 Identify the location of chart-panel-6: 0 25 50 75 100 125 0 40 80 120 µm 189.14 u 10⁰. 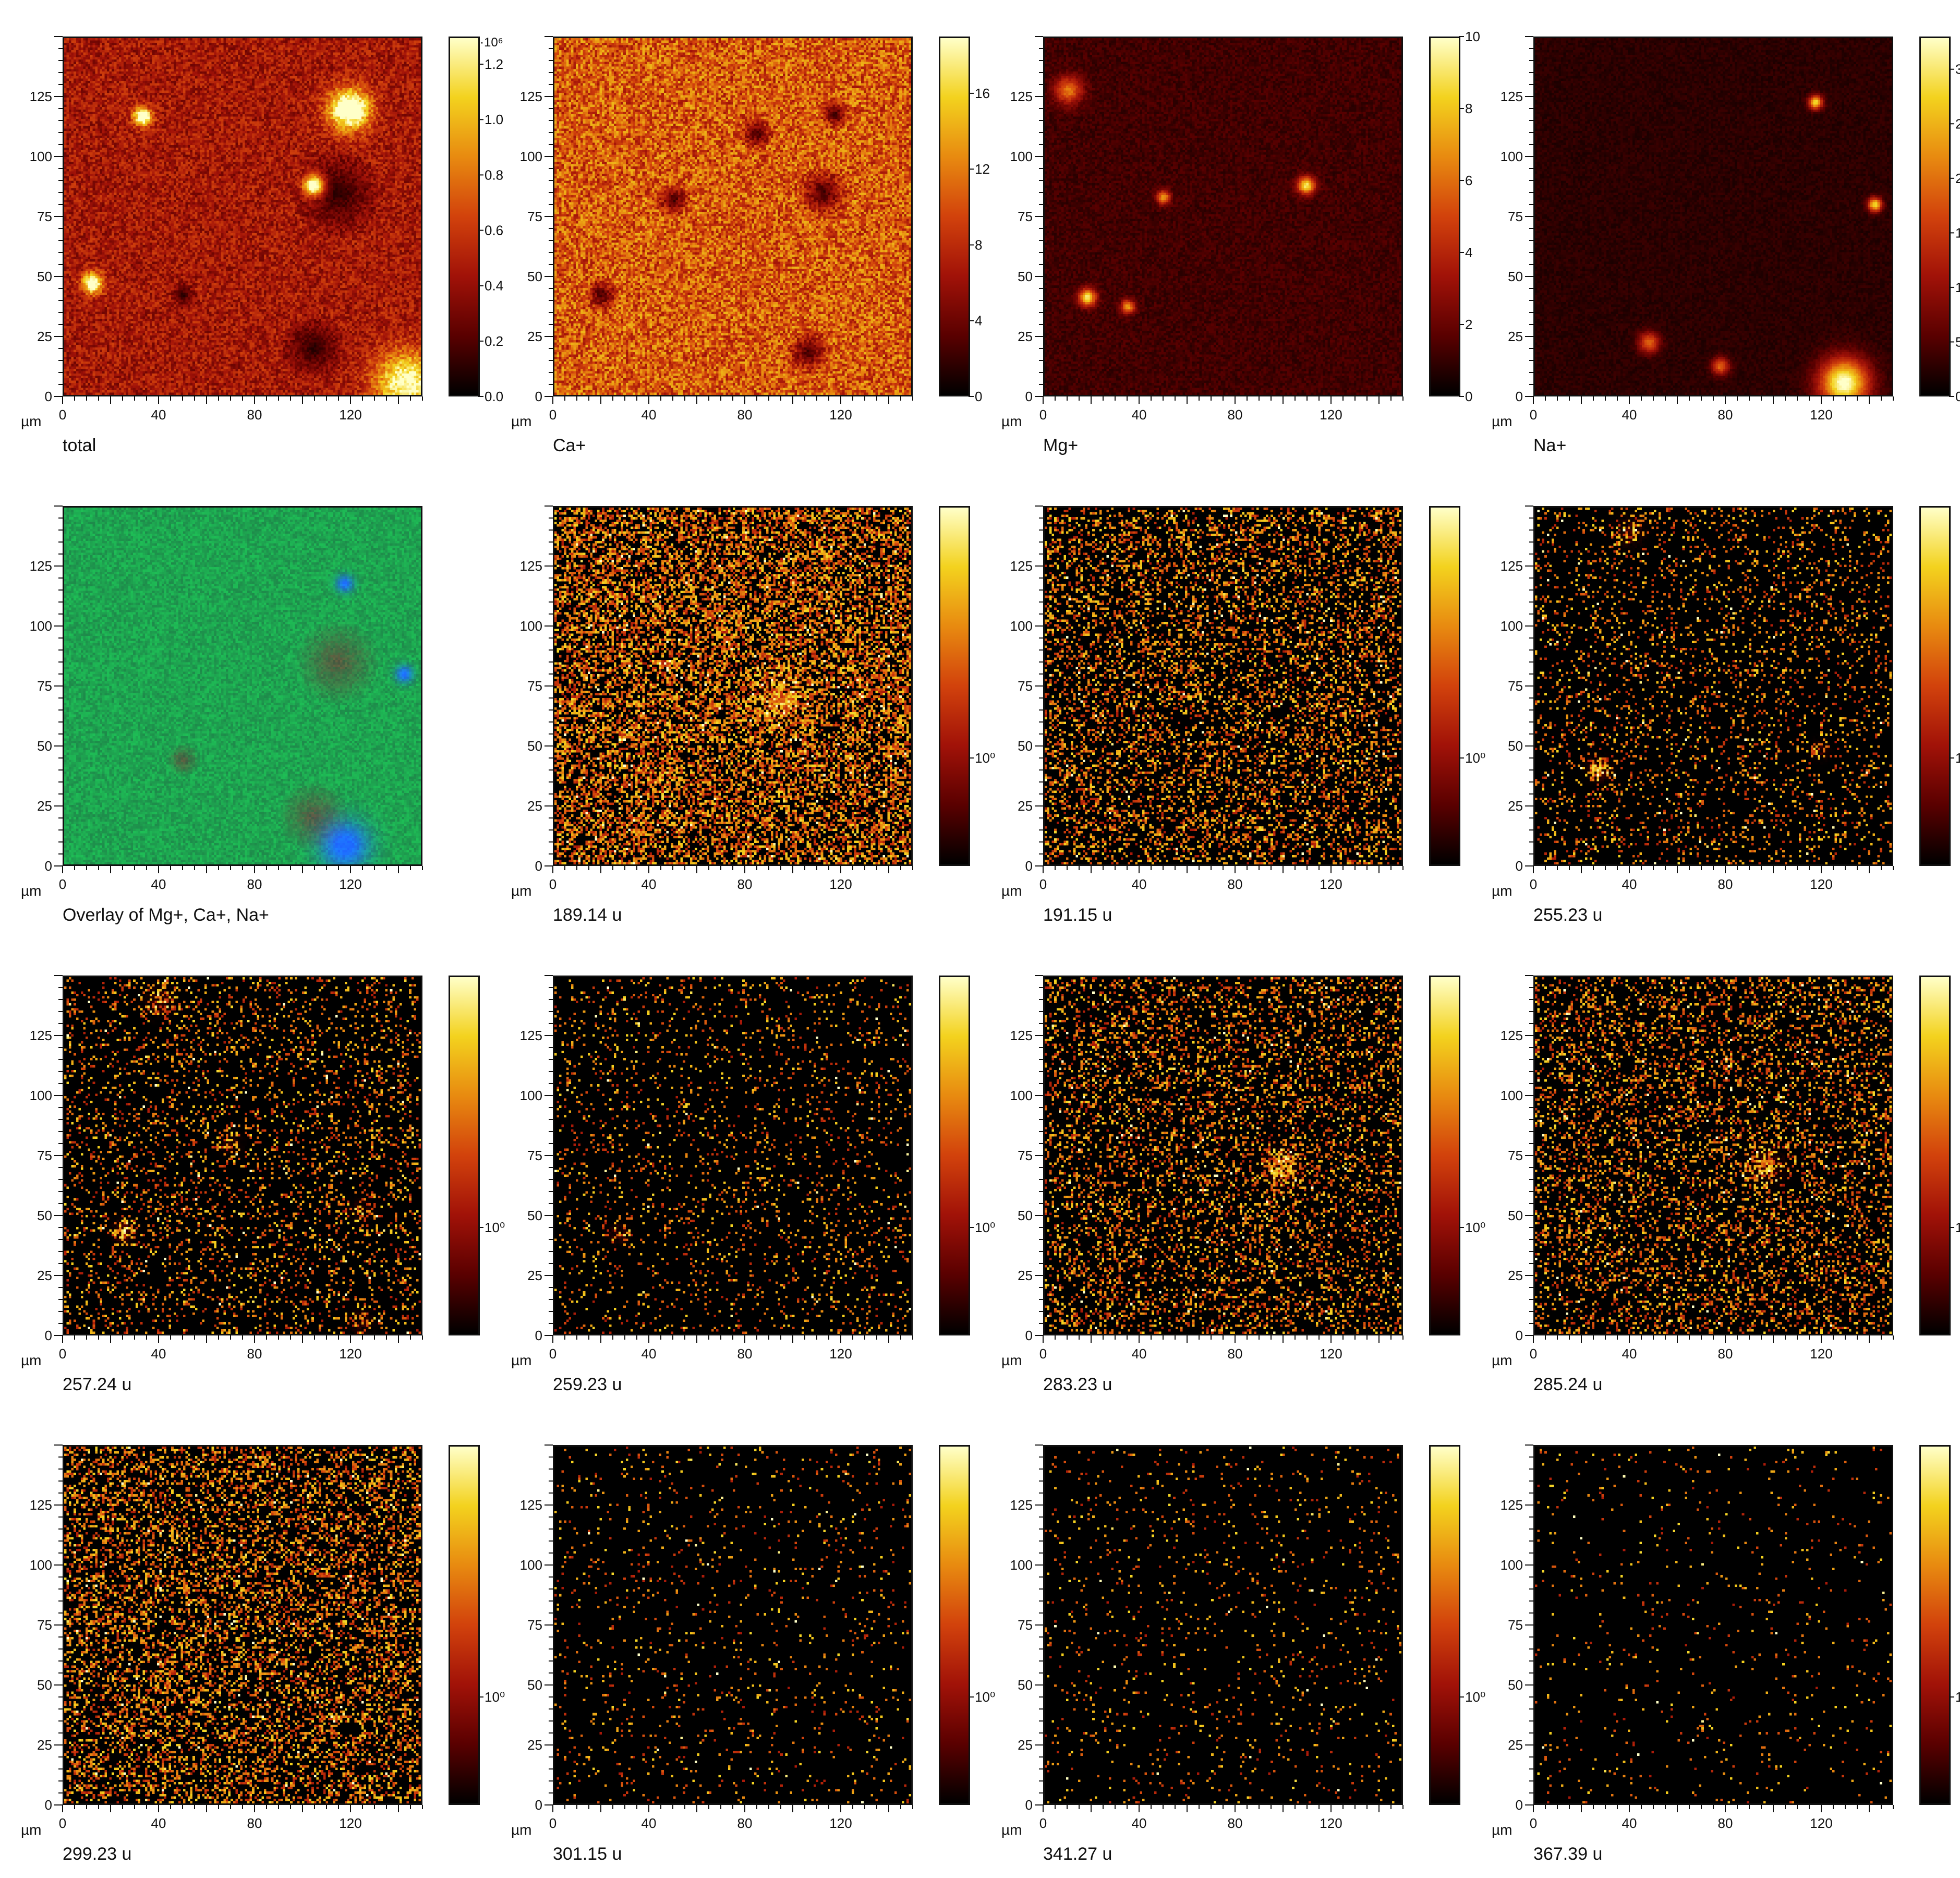
(748, 709).